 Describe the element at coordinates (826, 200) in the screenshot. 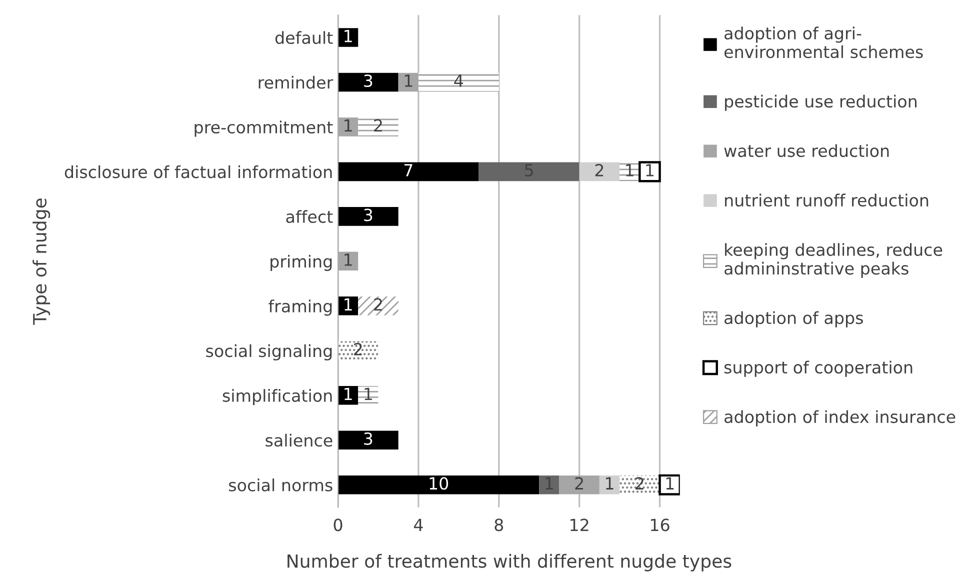

I see `legend-label: nutrient runoff reduction` at that location.